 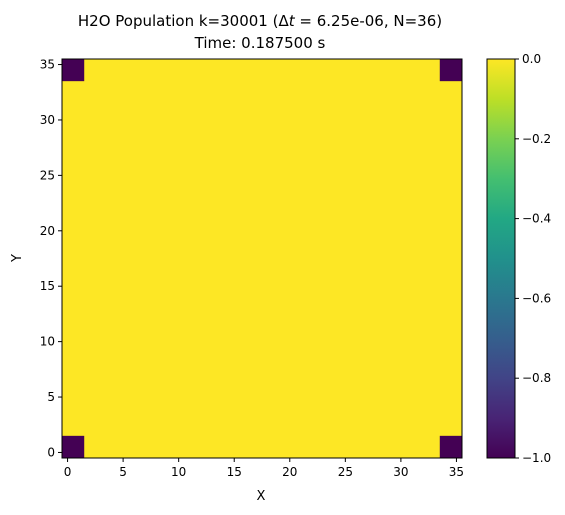 What do you see at coordinates (68, 472) in the screenshot?
I see `x-tick-label: 0` at bounding box center [68, 472].